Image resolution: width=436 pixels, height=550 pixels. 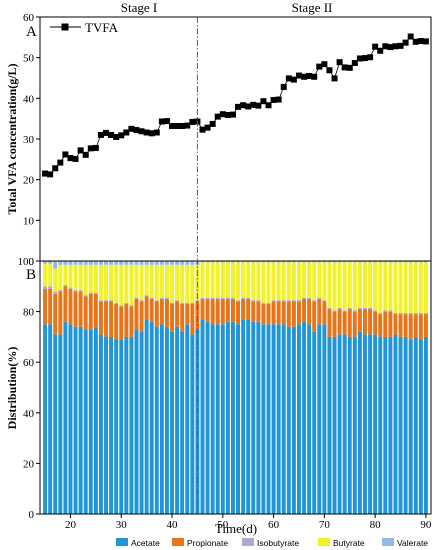 I want to click on legend-swatch-butyrate, so click(x=324, y=542).